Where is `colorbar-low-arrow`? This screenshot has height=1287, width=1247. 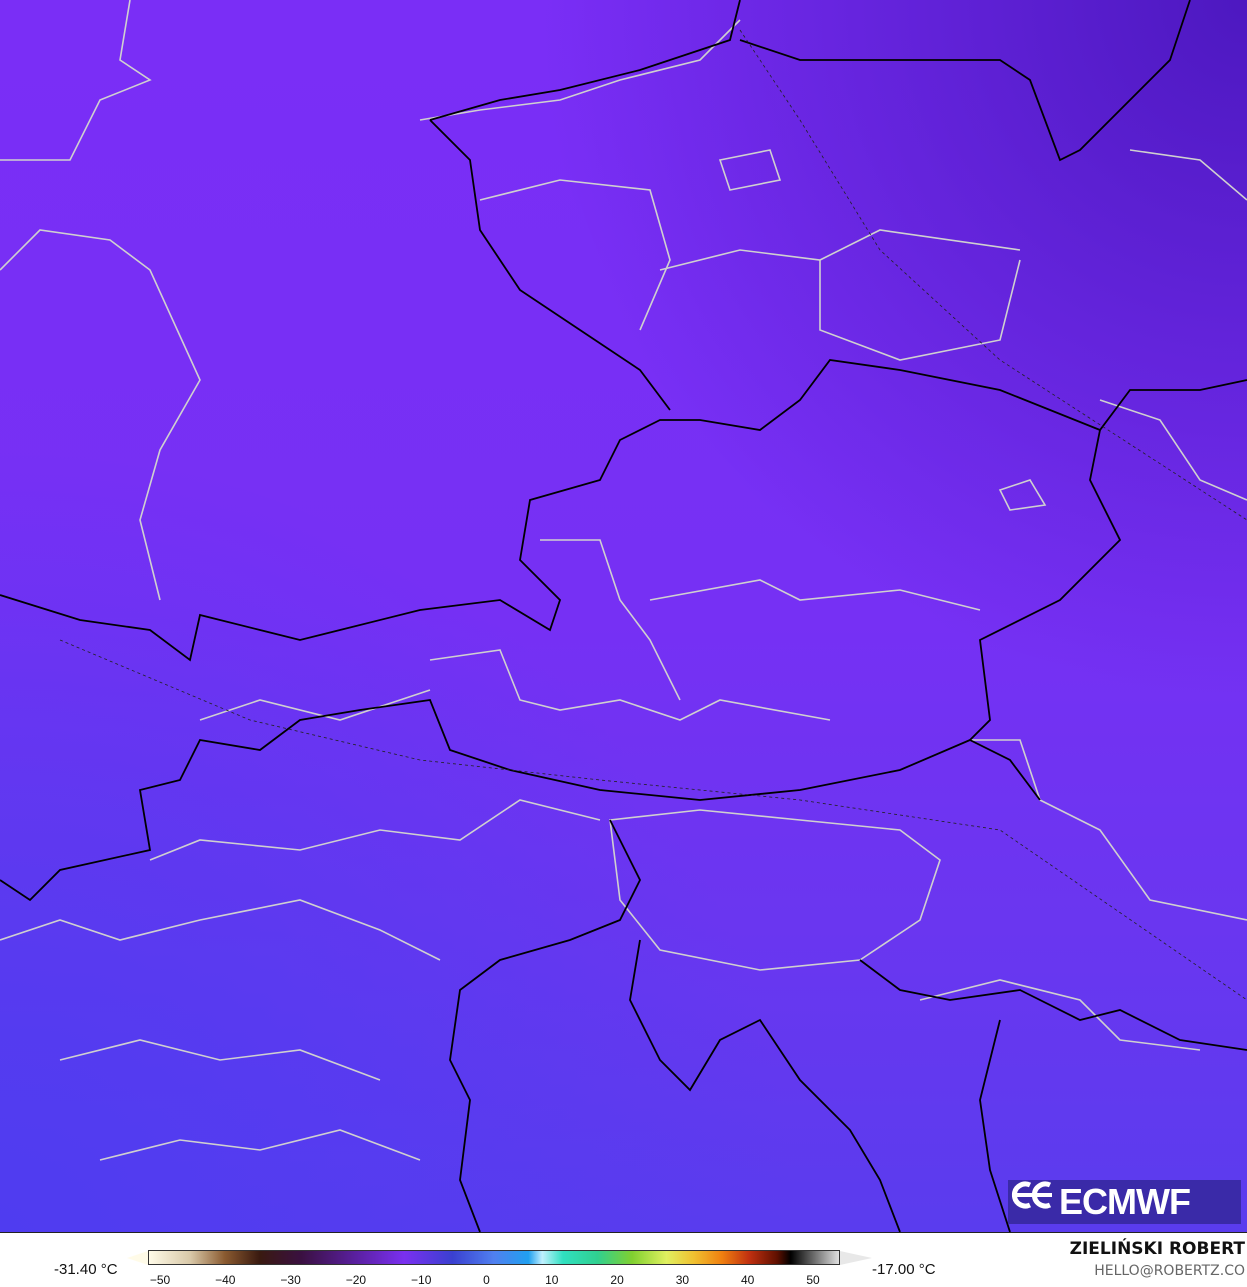
colorbar-low-arrow is located at coordinates (137, 1258).